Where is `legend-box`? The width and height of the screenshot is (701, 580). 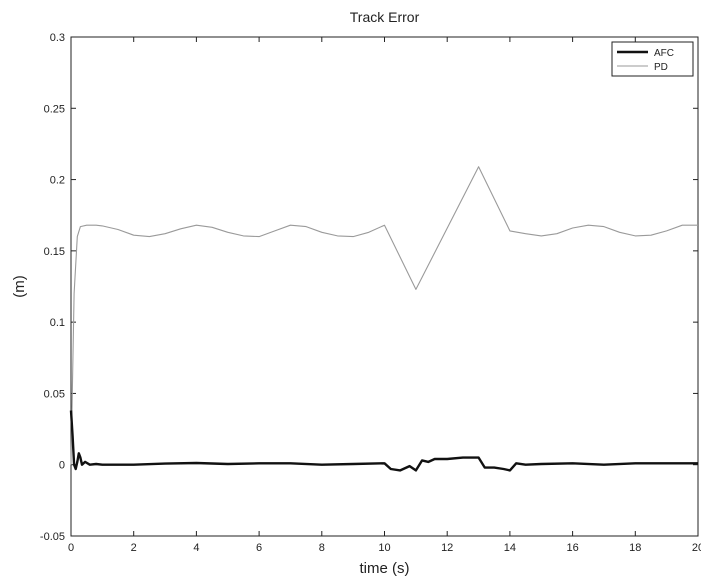
legend-box is located at coordinates (652, 59).